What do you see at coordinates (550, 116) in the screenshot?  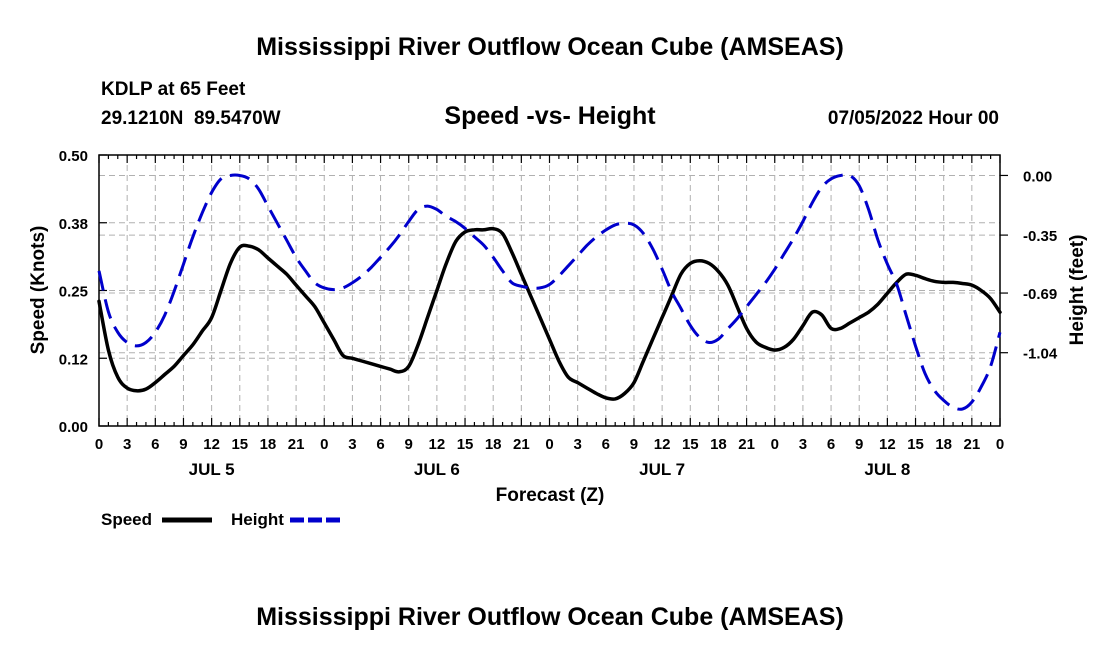 I see `chart-subtitle: Speed -vs- Height` at bounding box center [550, 116].